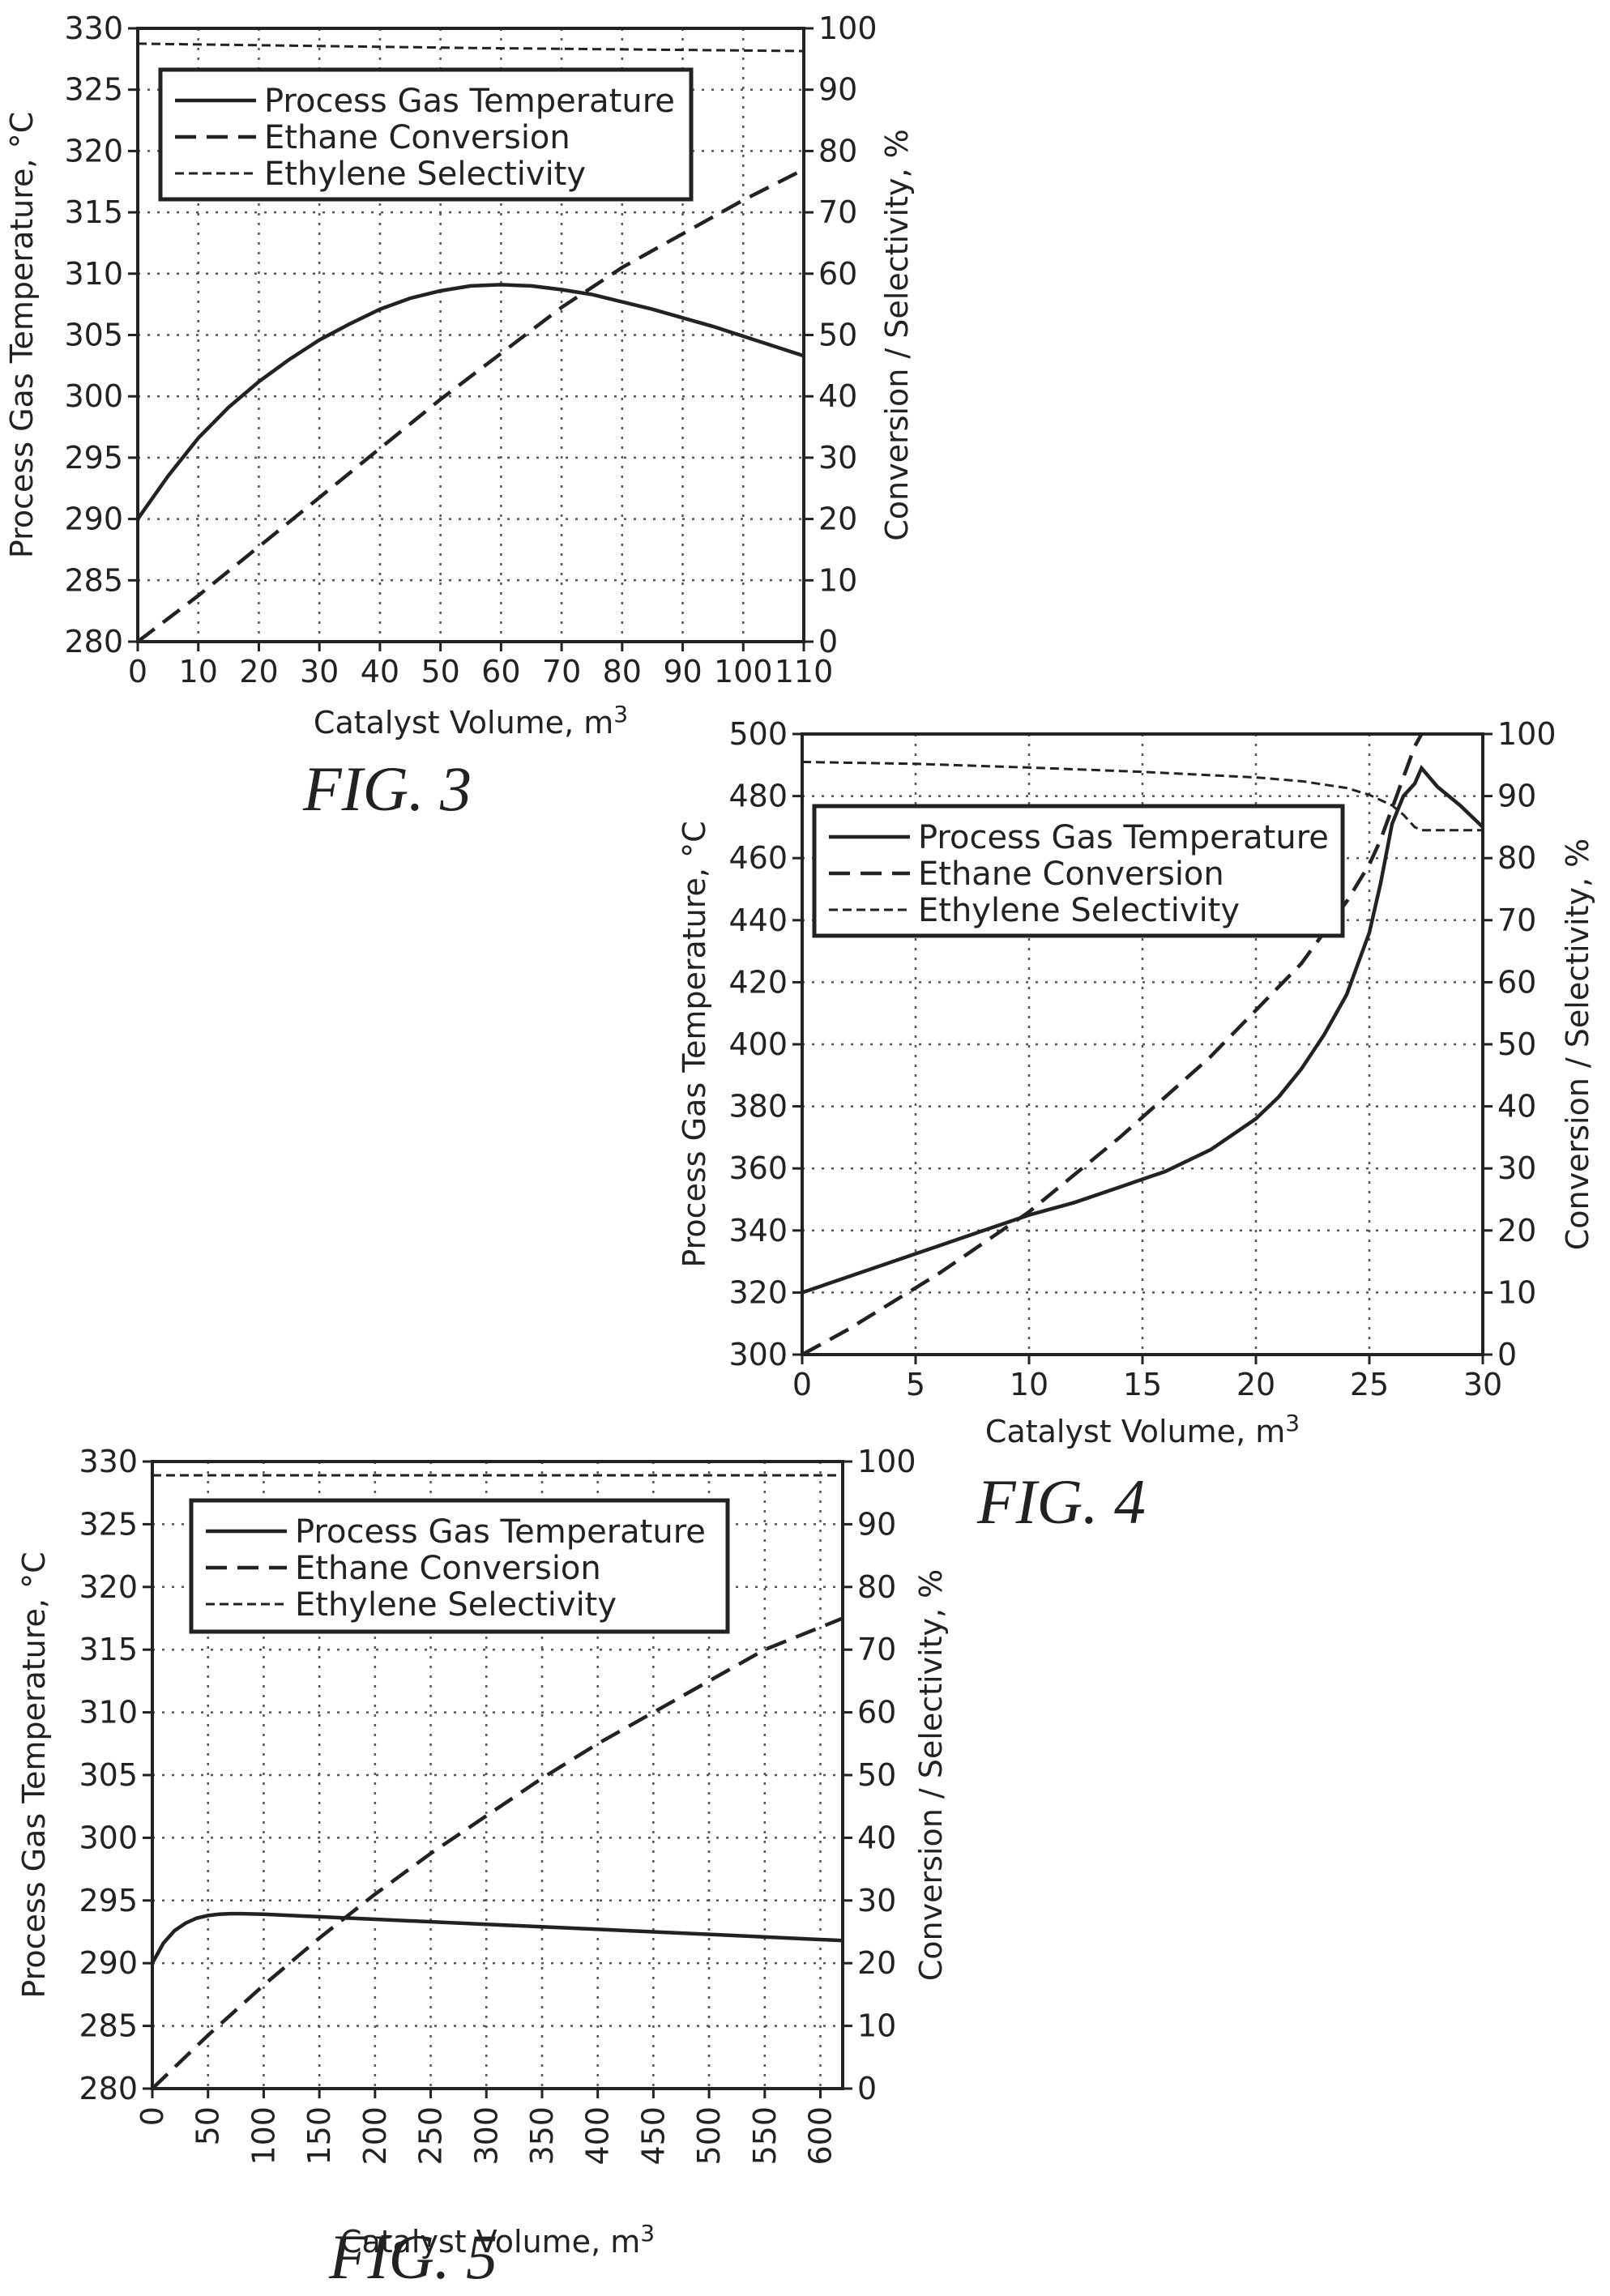 The height and width of the screenshot is (2296, 1610). I want to click on fig5-y2tick-label: 90, so click(876, 1524).